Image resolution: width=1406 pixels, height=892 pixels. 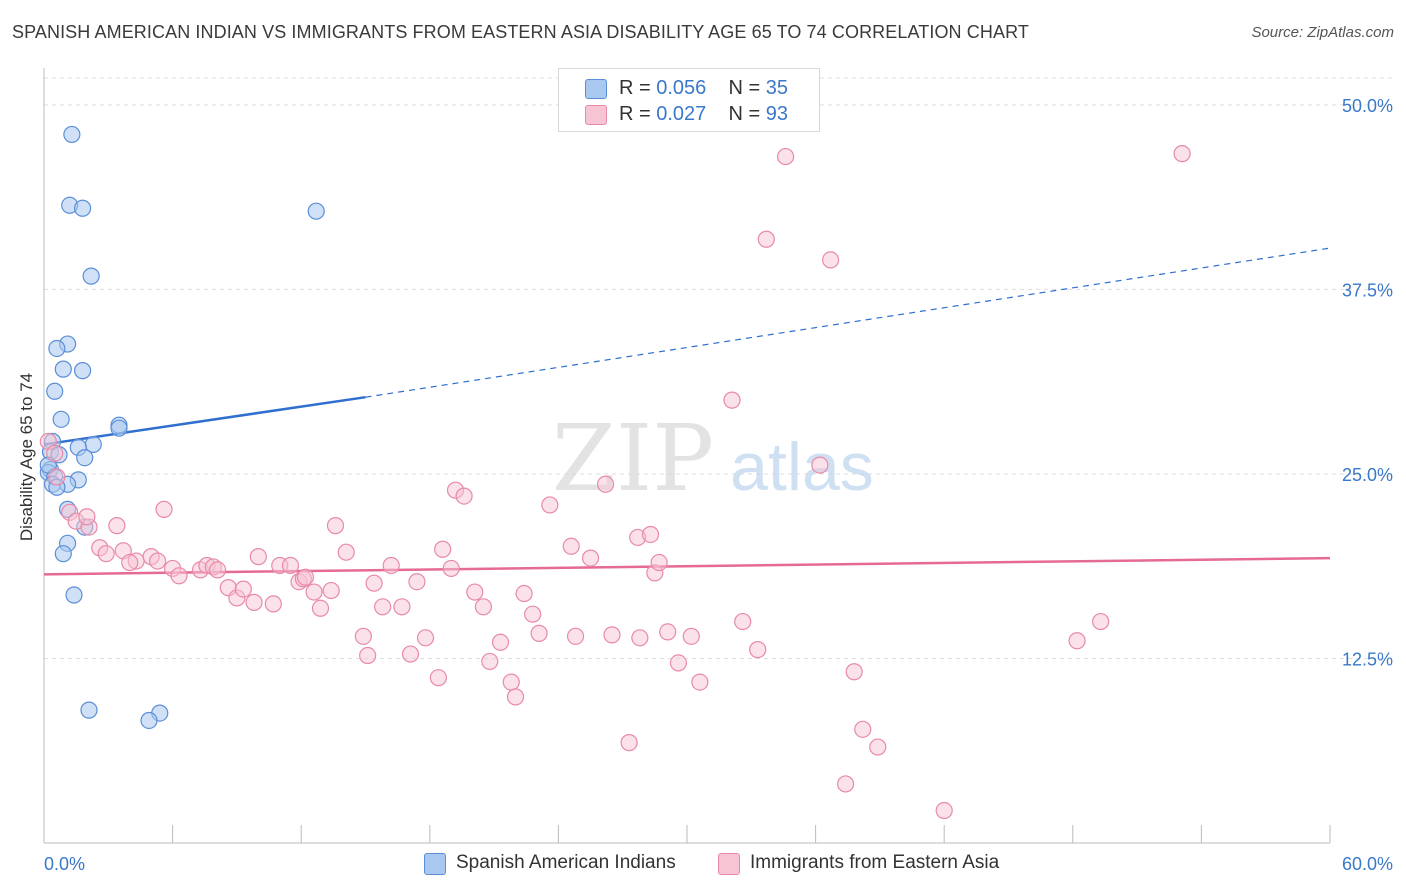 What do you see at coordinates (1367, 659) in the screenshot?
I see `y-tick-label: 12.5%` at bounding box center [1367, 659].